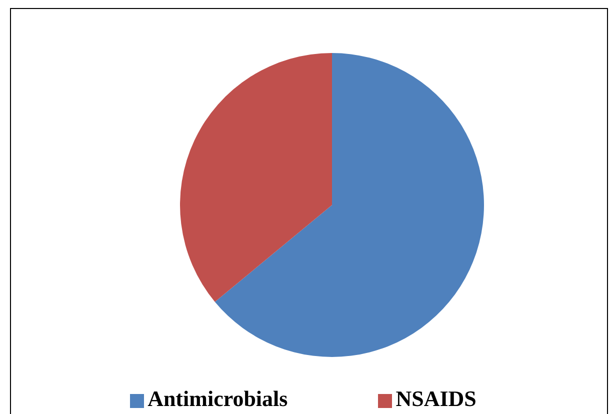 The image size is (616, 414). I want to click on legend-label: Antimicrobials, so click(218, 398).